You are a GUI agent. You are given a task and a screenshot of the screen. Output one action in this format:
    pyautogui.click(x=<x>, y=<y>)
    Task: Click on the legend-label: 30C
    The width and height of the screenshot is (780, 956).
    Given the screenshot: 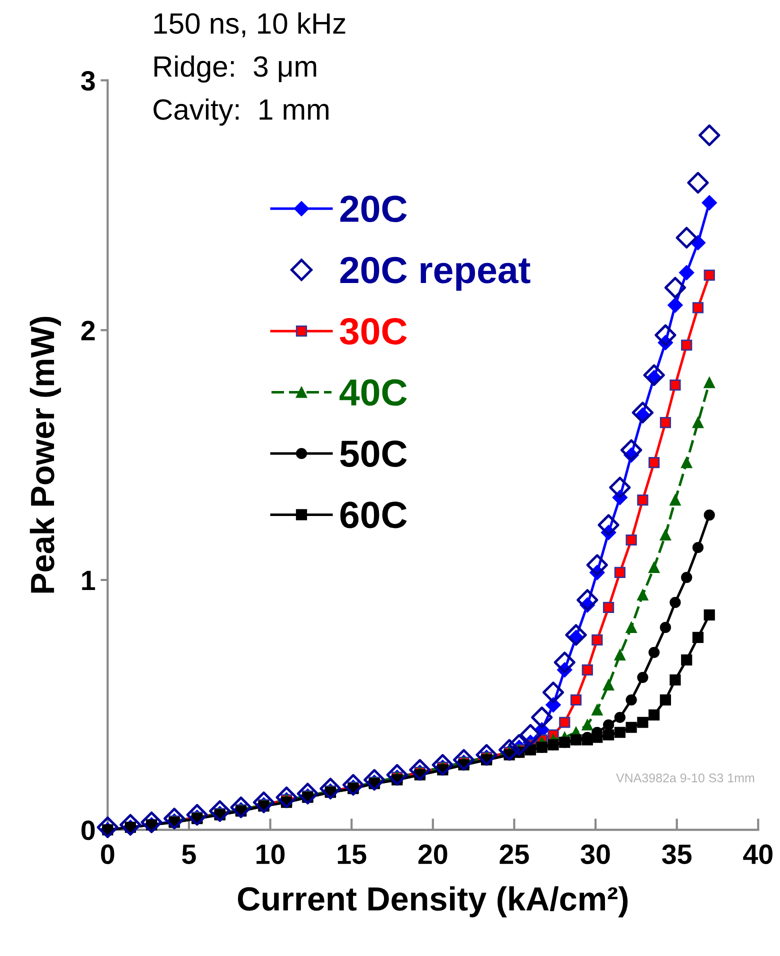 What is the action you would take?
    pyautogui.click(x=373, y=331)
    